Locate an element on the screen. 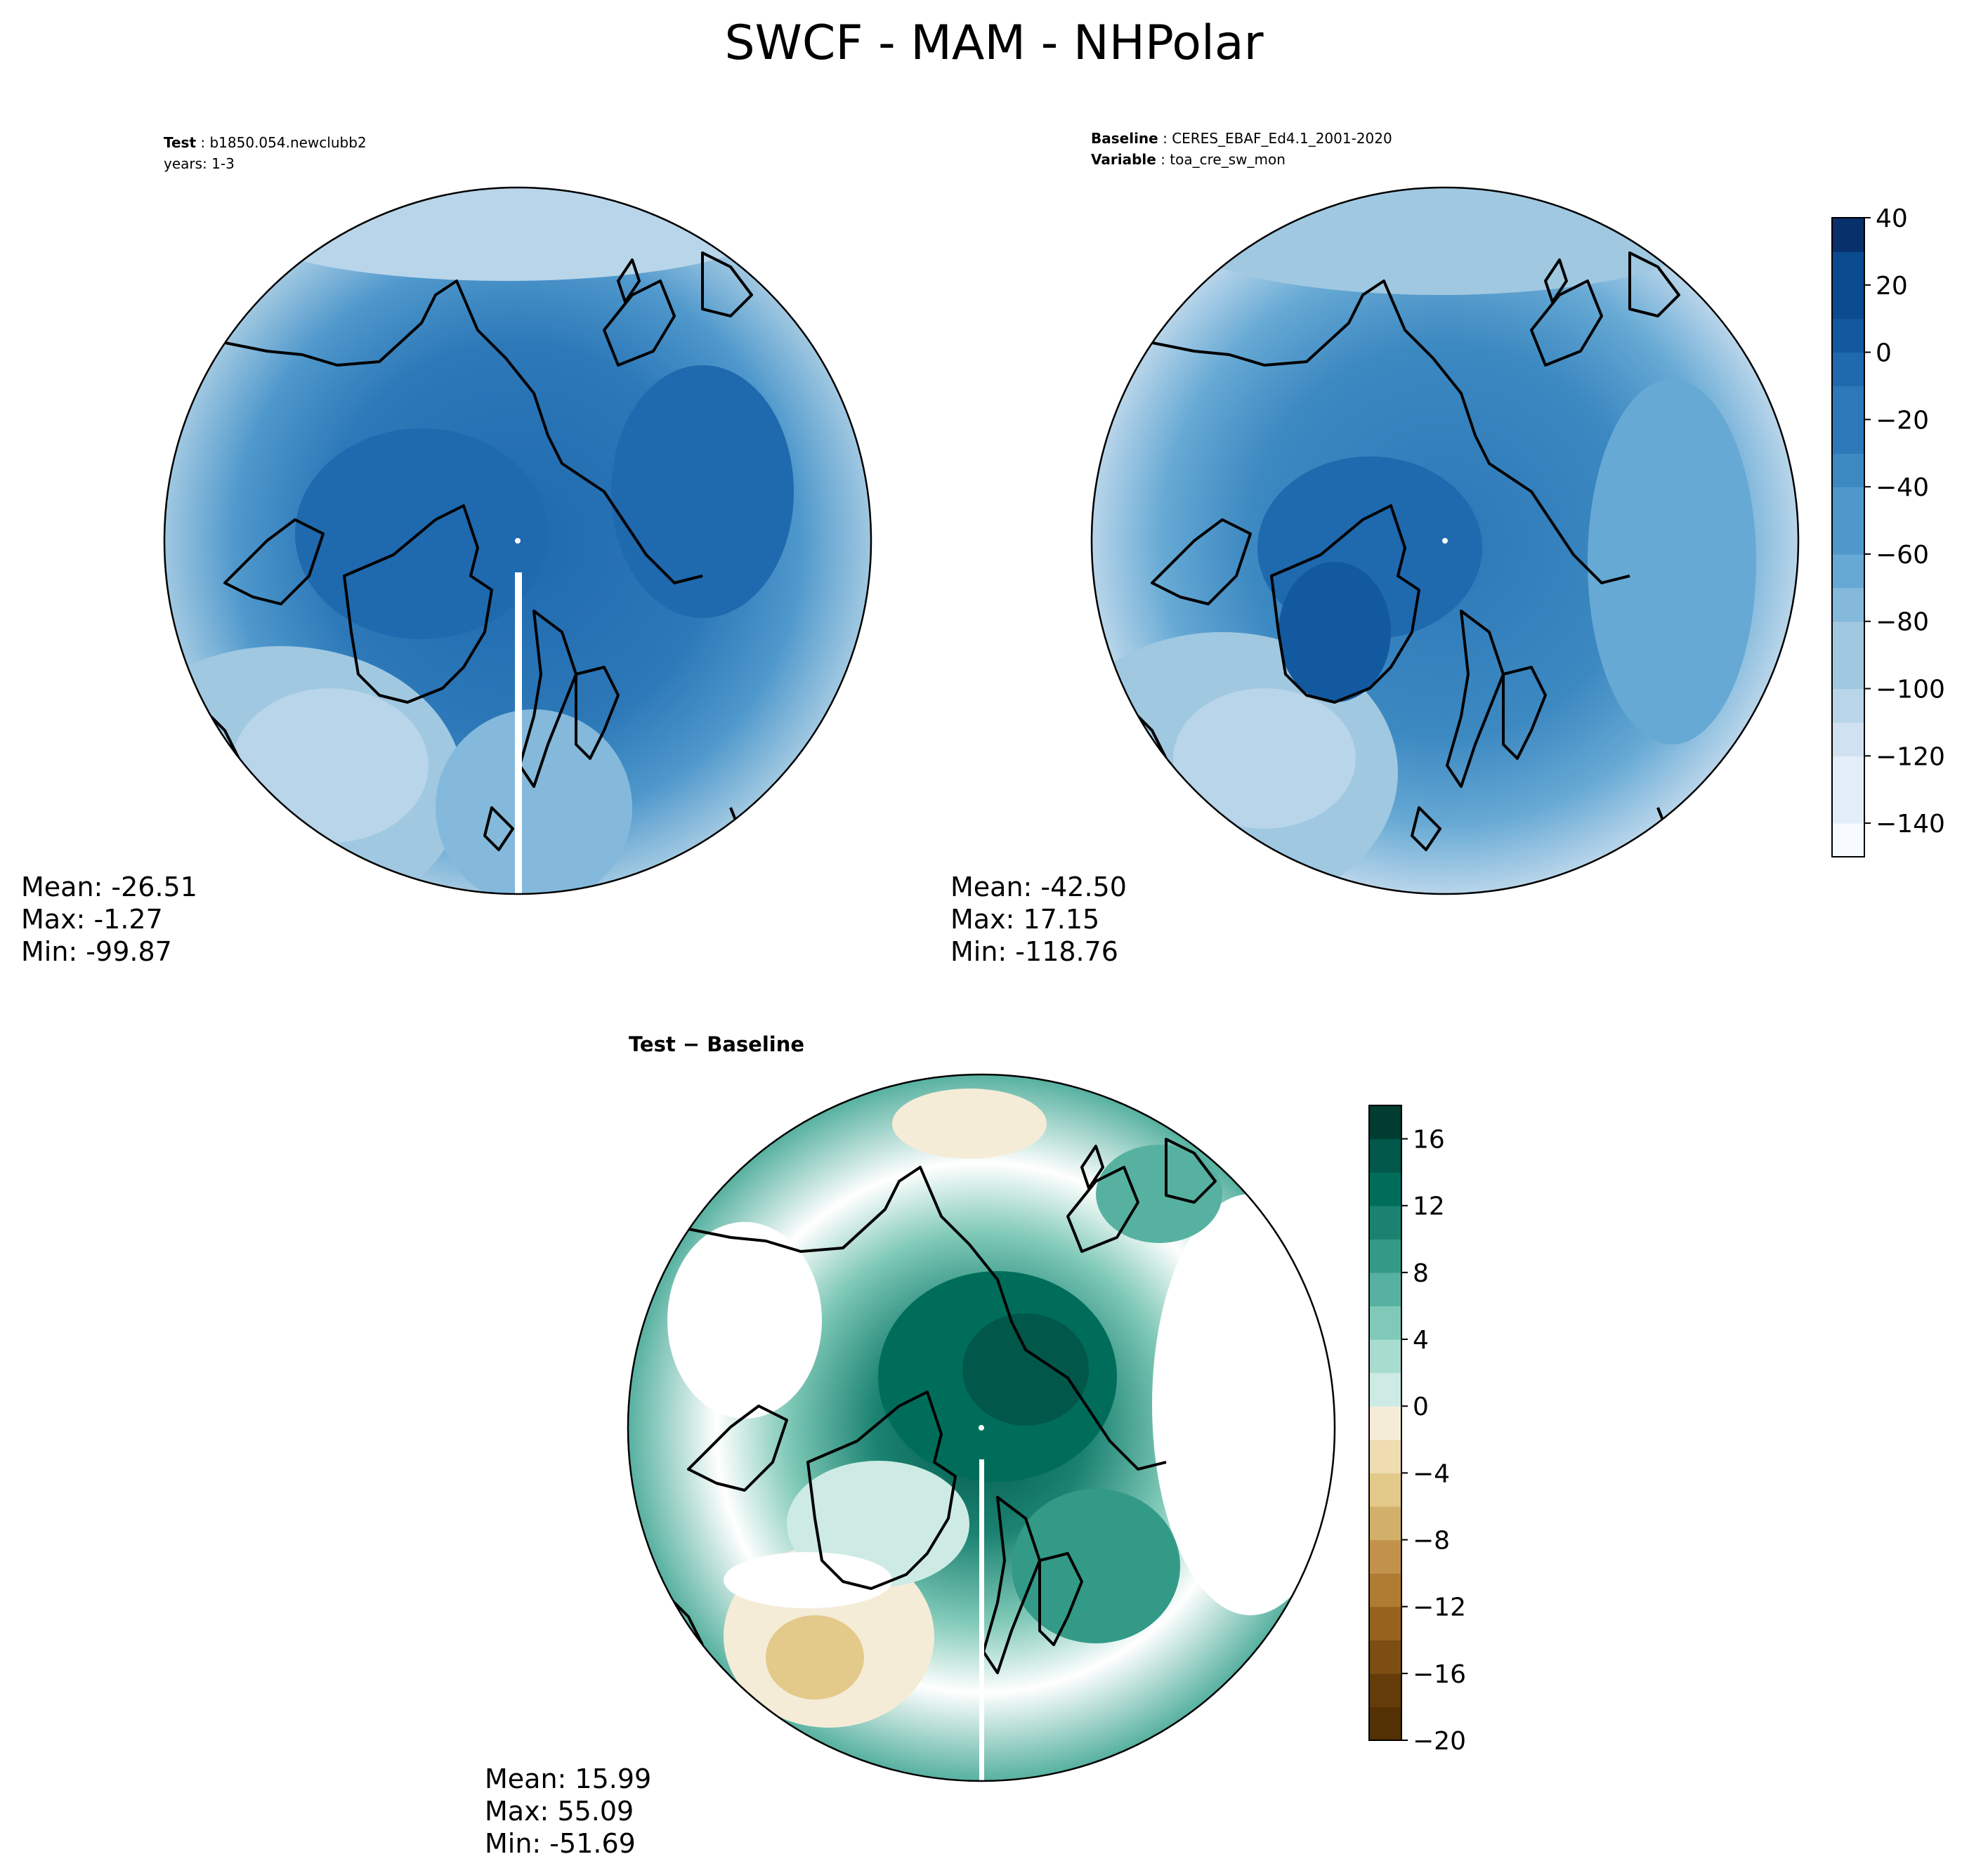 The height and width of the screenshot is (1873, 1988). test-years: years: 1-3 is located at coordinates (199, 163).